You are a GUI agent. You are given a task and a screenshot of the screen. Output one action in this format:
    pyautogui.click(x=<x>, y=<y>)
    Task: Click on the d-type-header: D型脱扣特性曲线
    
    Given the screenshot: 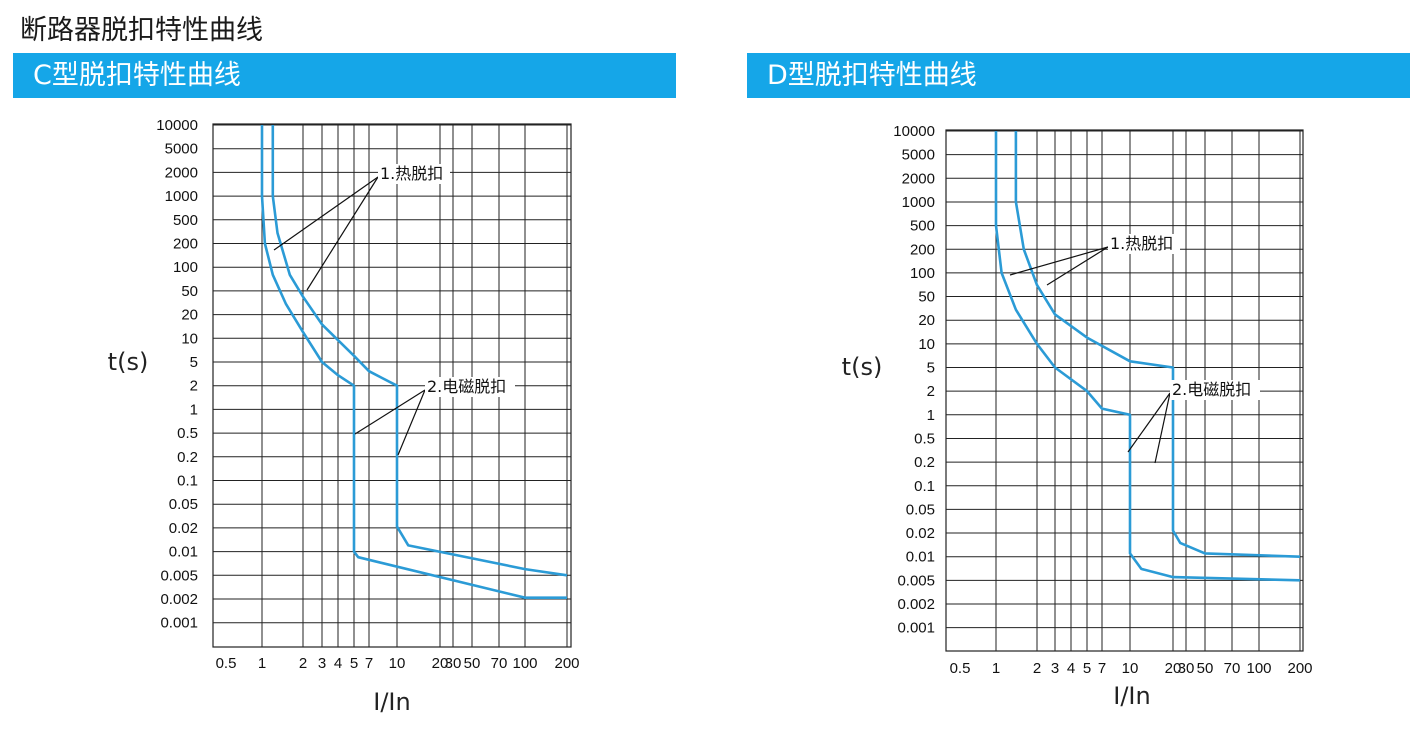 What is the action you would take?
    pyautogui.click(x=1078, y=75)
    